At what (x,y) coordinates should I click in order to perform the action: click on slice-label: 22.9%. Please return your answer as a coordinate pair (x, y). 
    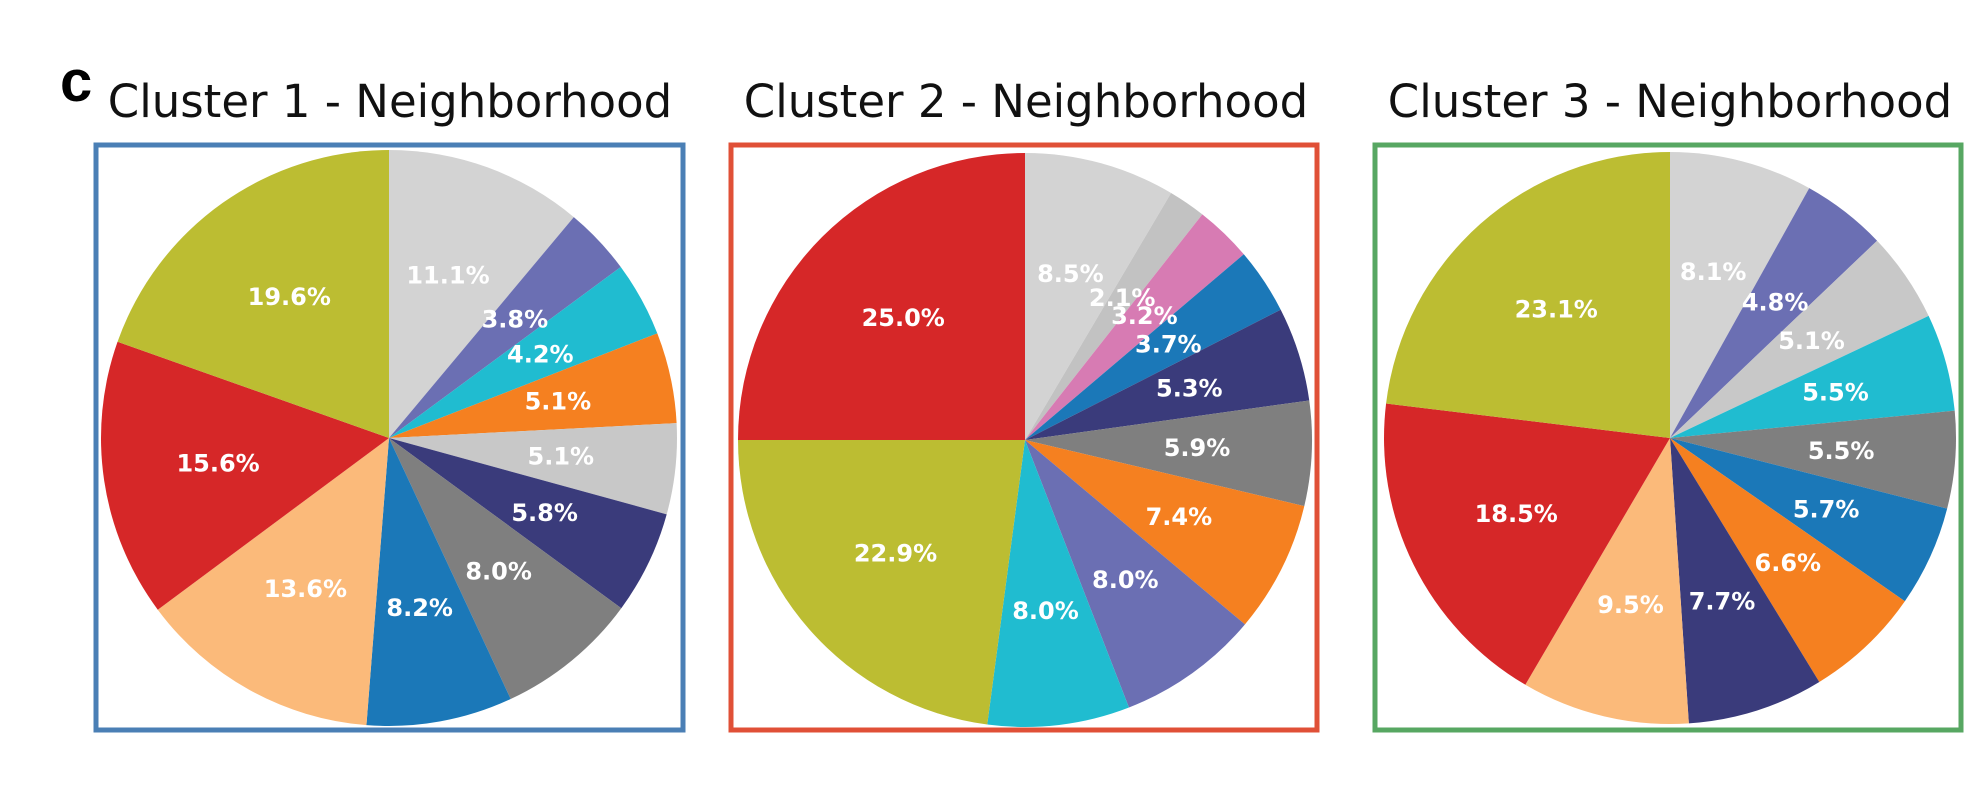
    Looking at the image, I should click on (895, 554).